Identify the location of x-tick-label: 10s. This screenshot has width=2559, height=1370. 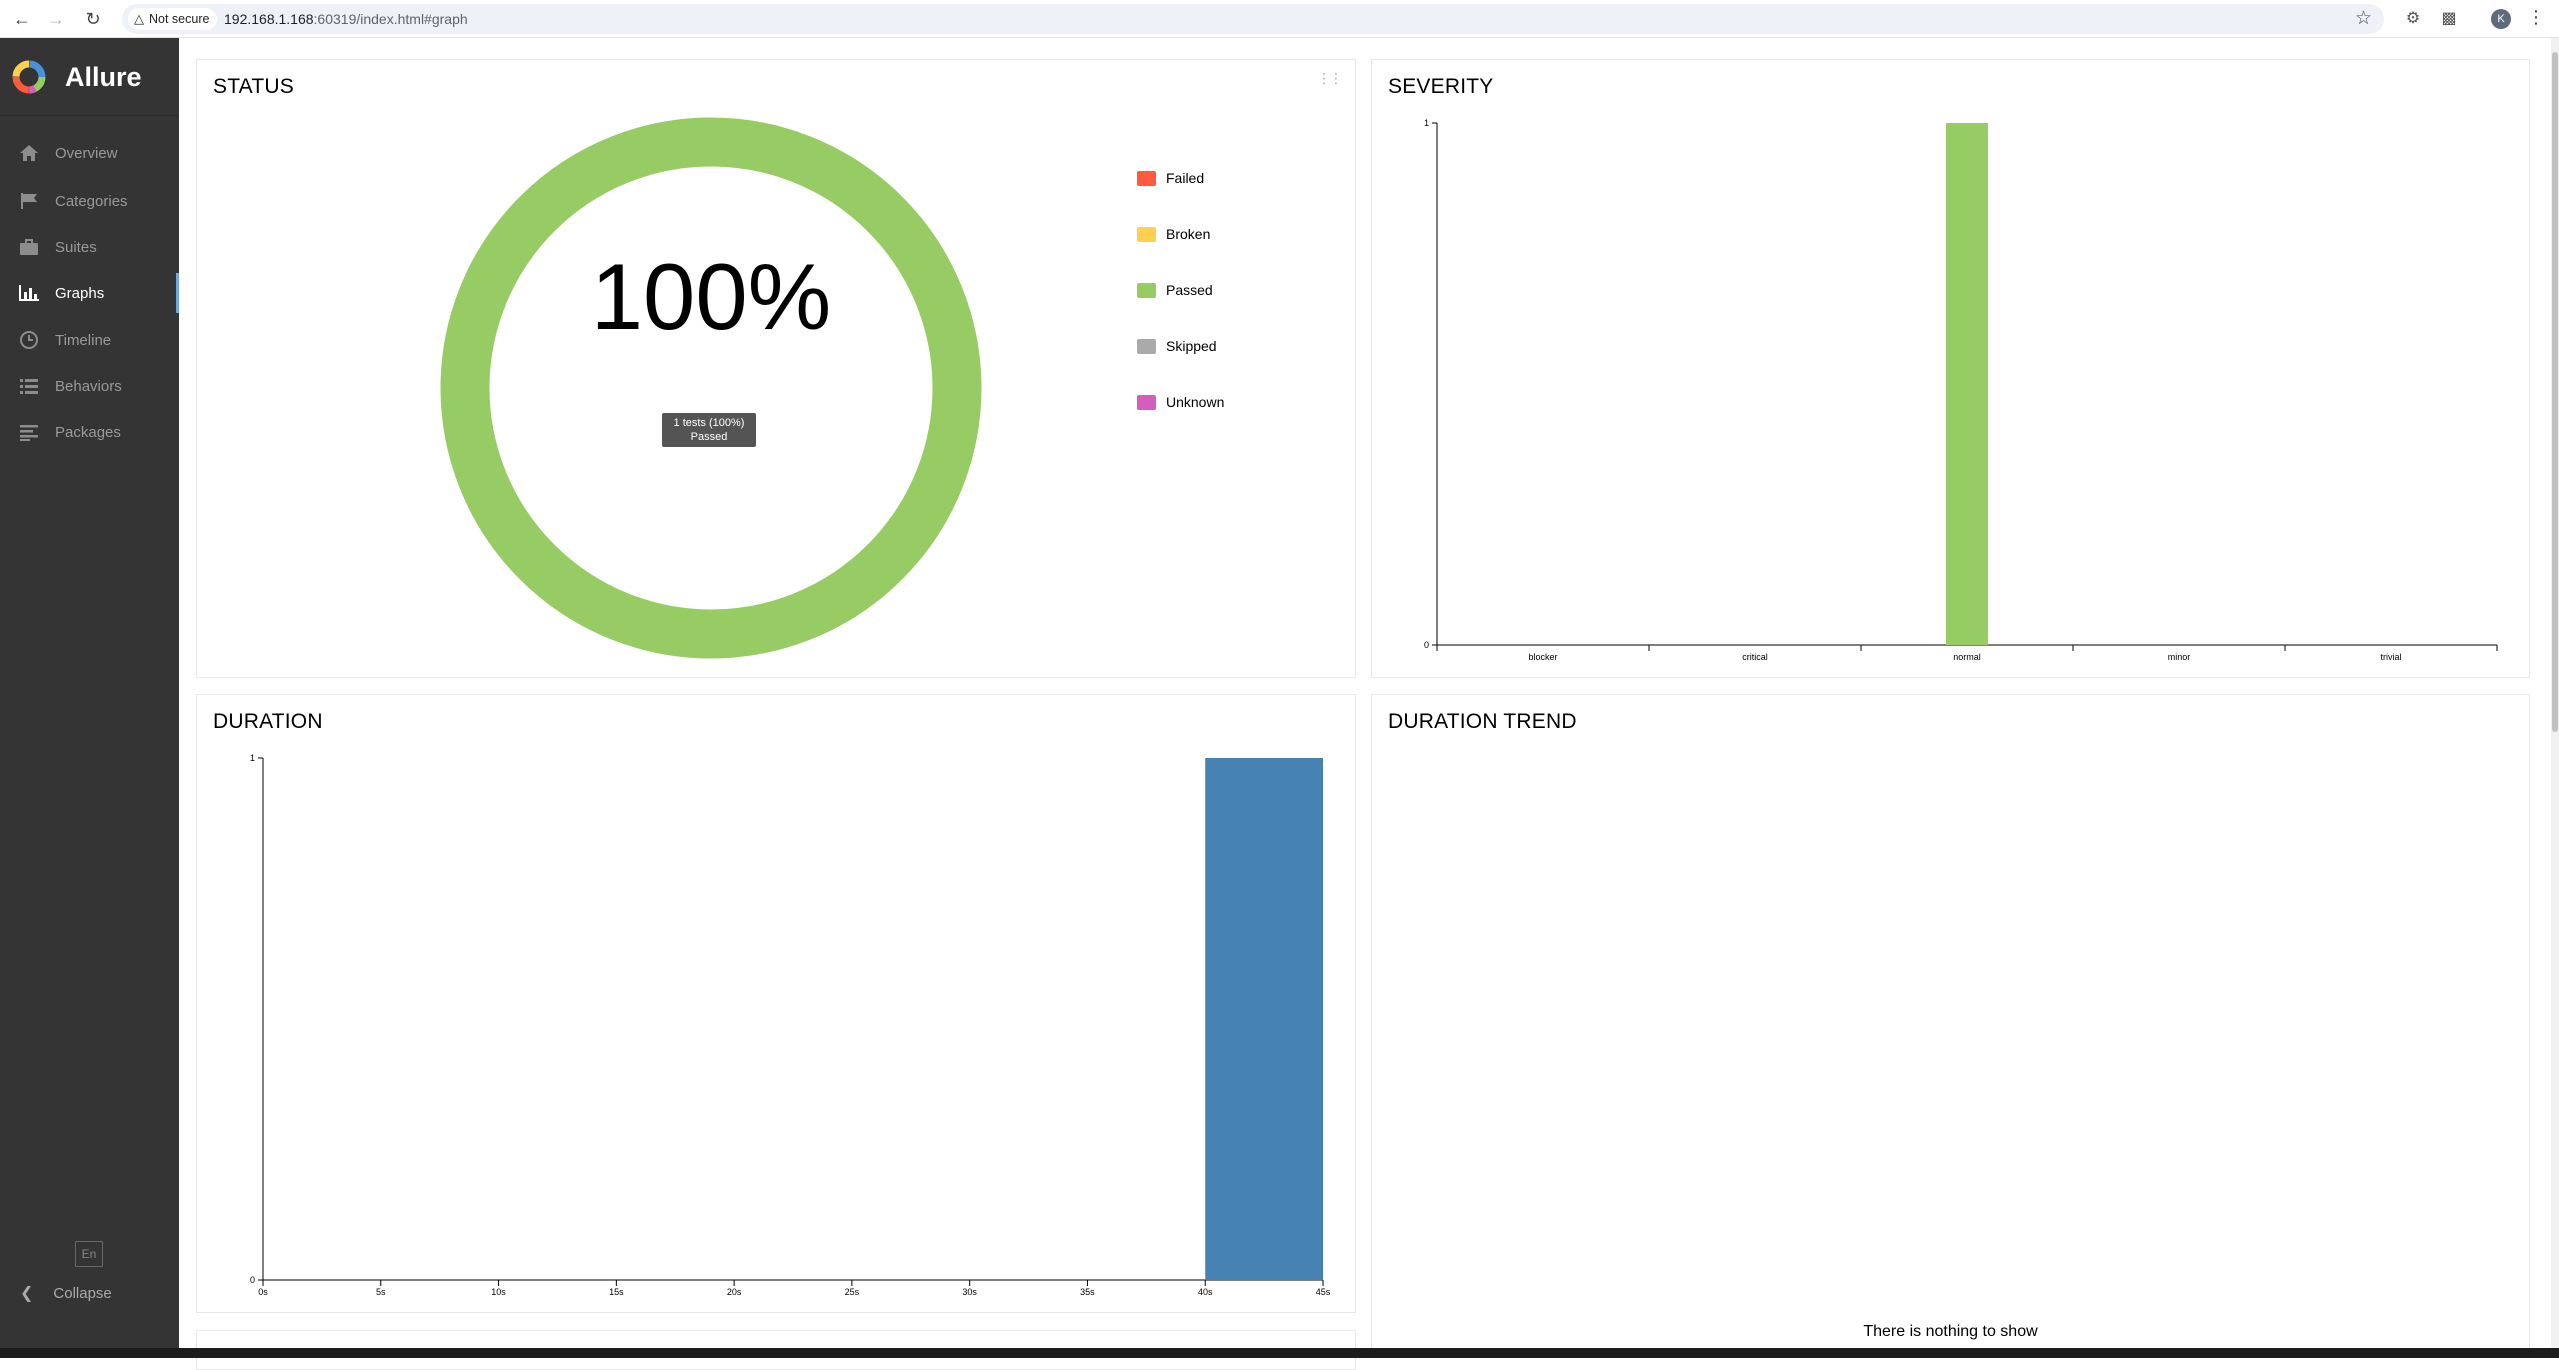
(498, 1292).